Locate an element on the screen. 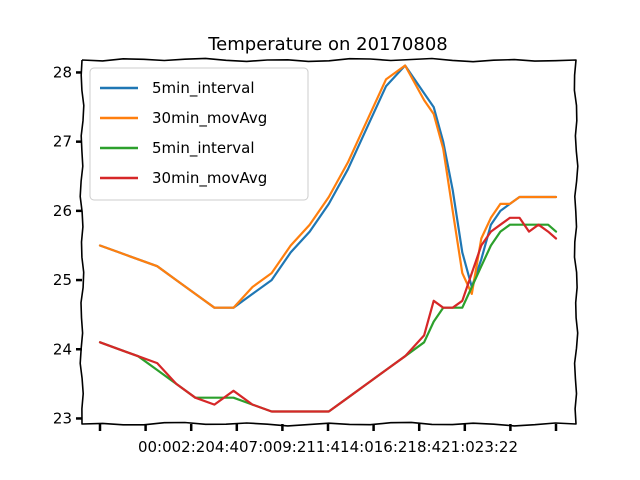  y-tick-label: 27 is located at coordinates (62, 142).